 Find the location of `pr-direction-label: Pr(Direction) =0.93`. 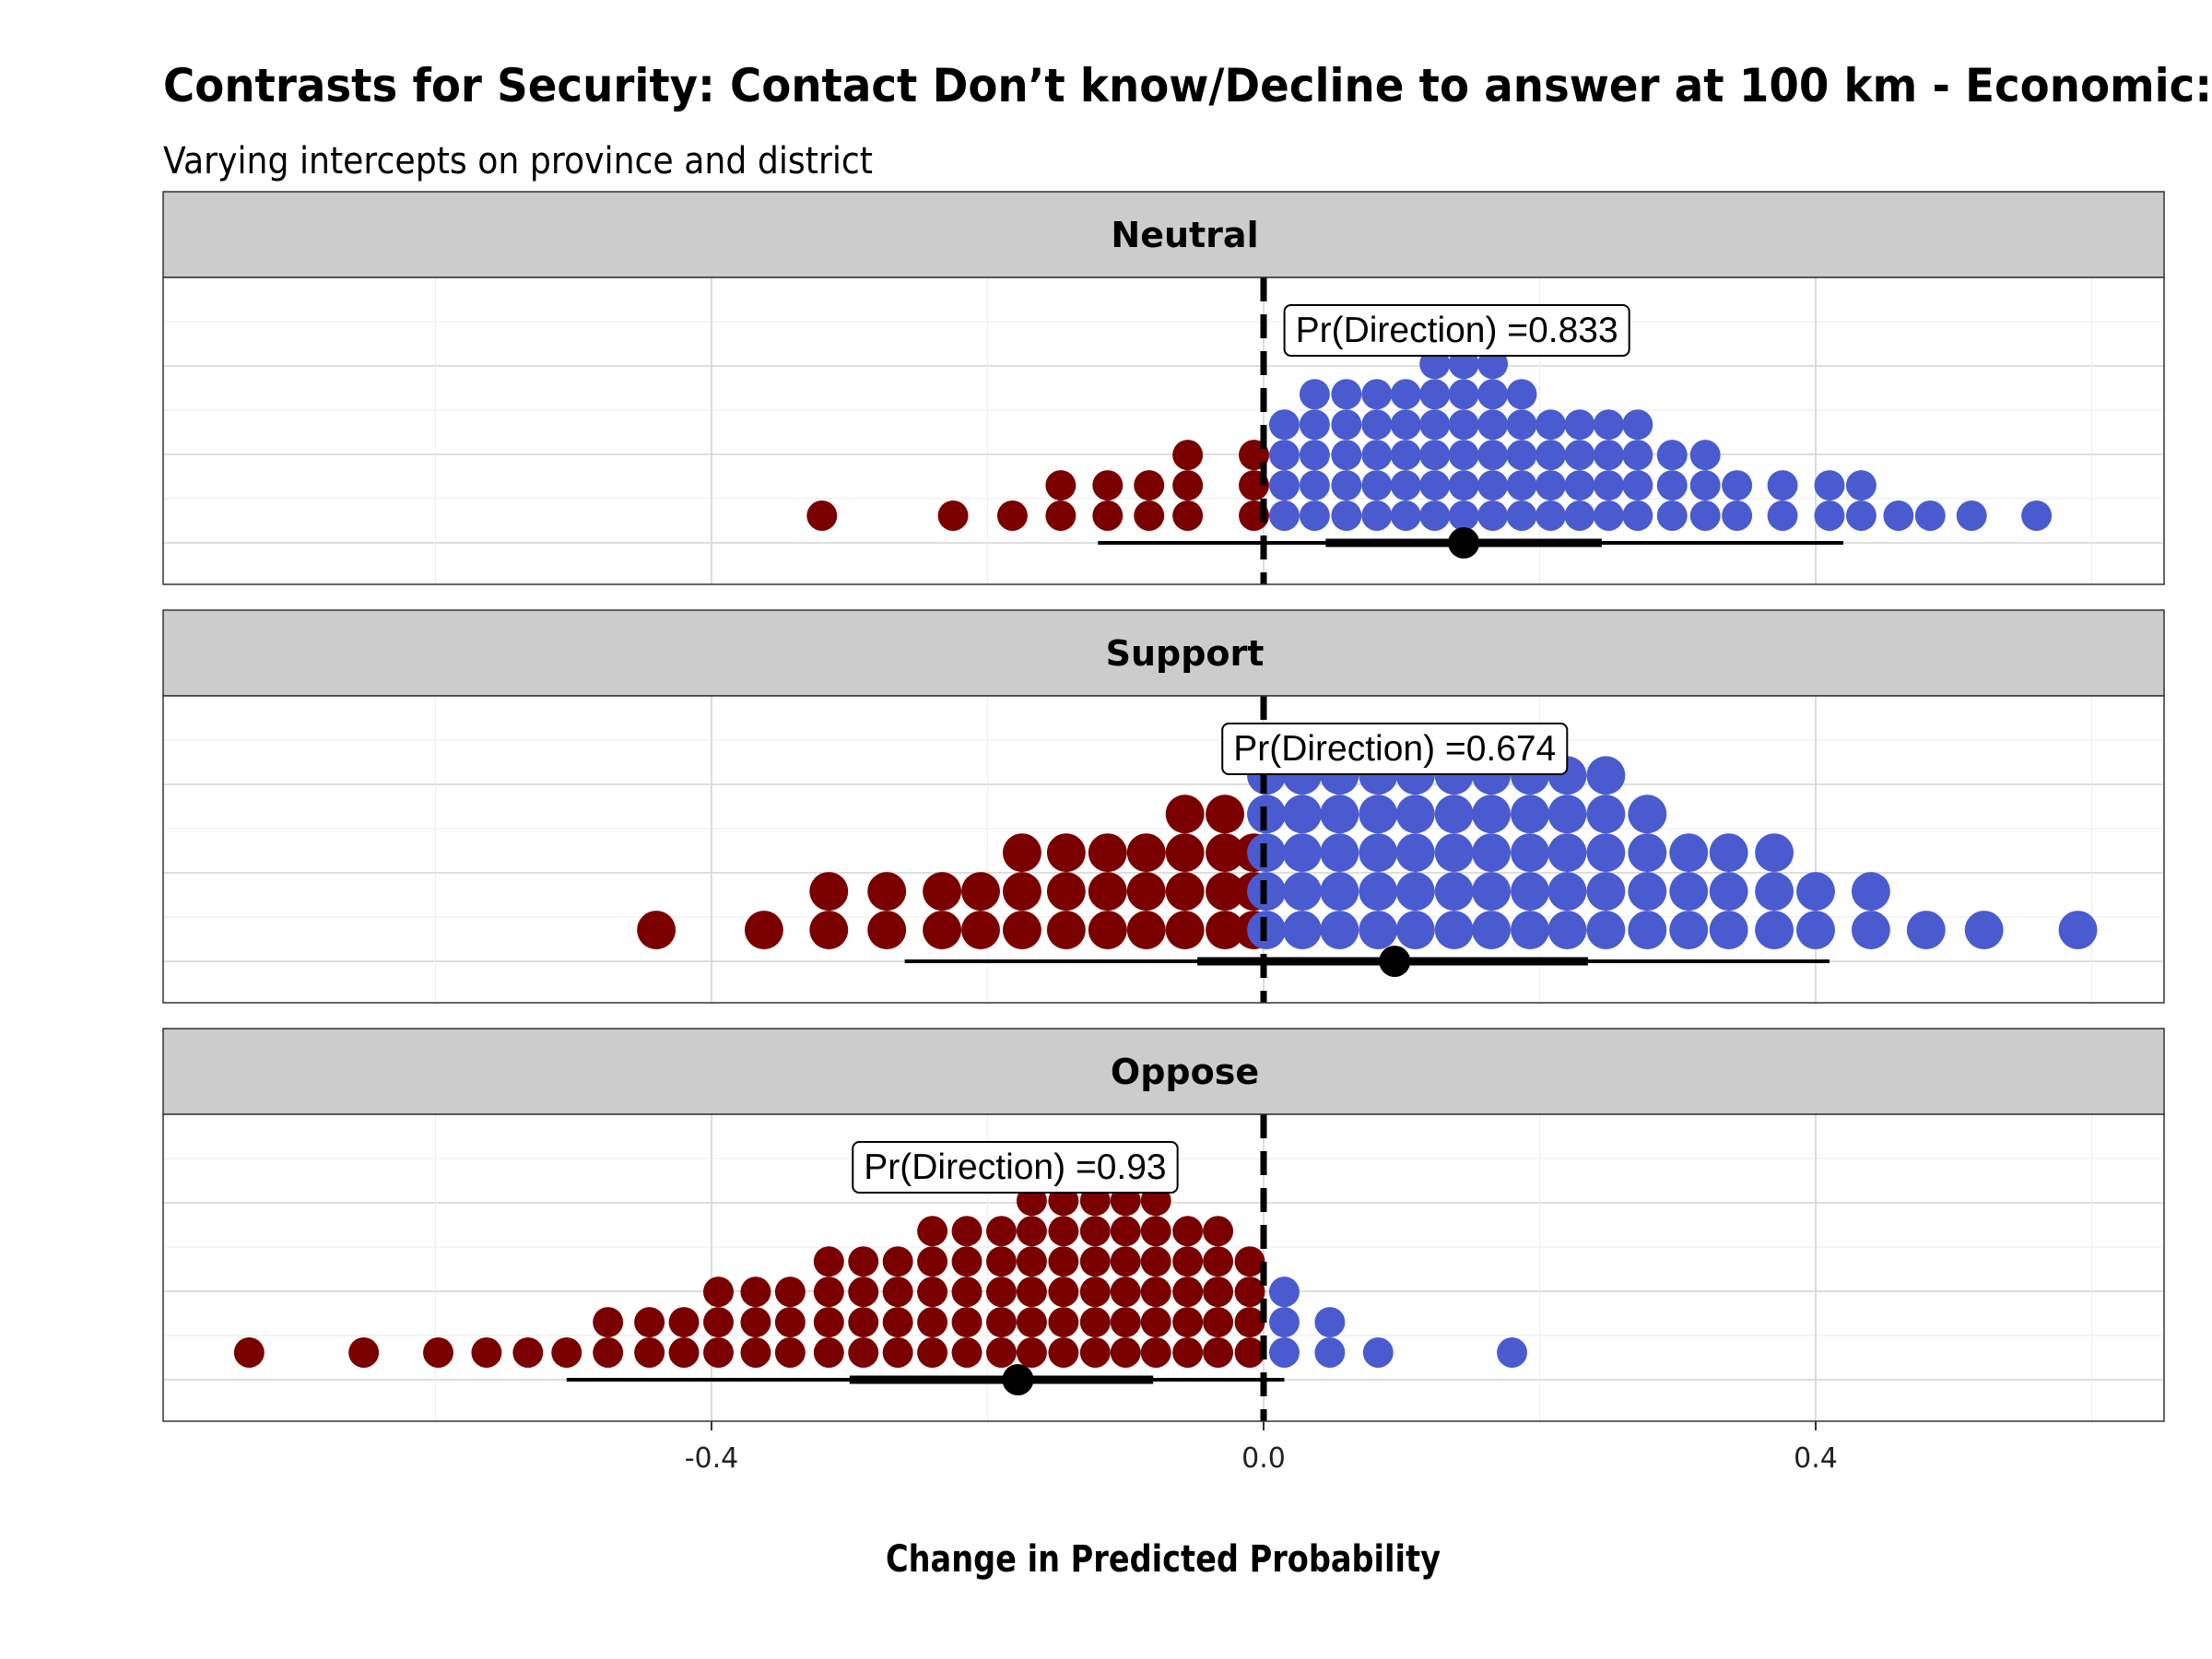

pr-direction-label: Pr(Direction) =0.93 is located at coordinates (1015, 1167).